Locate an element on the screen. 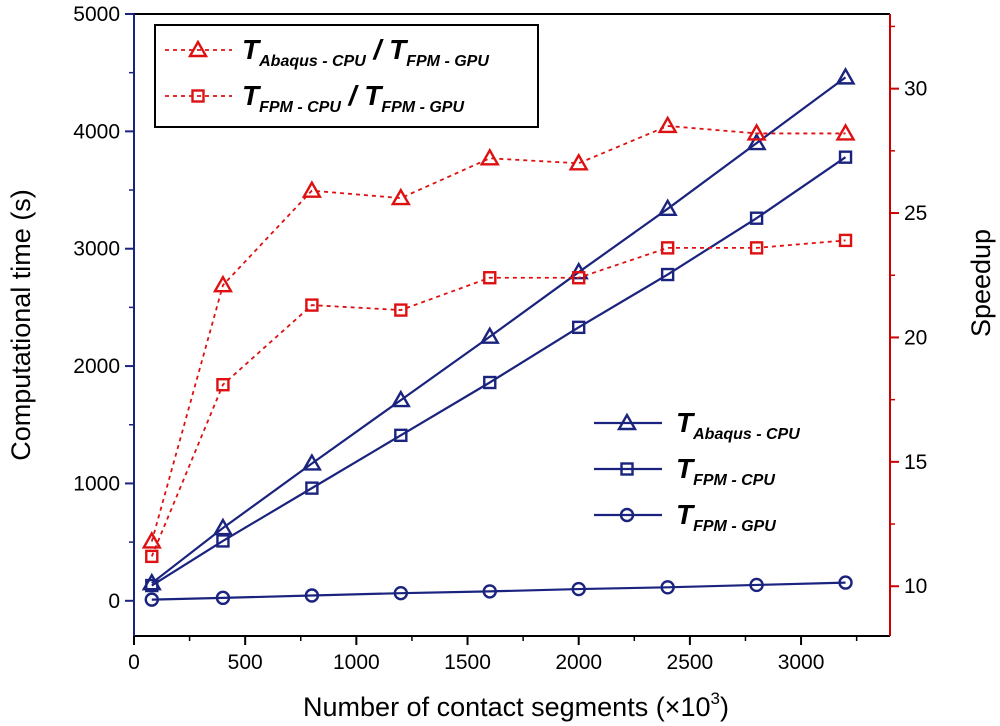 The width and height of the screenshot is (1000, 726). y-tick-label: 0 is located at coordinates (114, 601).